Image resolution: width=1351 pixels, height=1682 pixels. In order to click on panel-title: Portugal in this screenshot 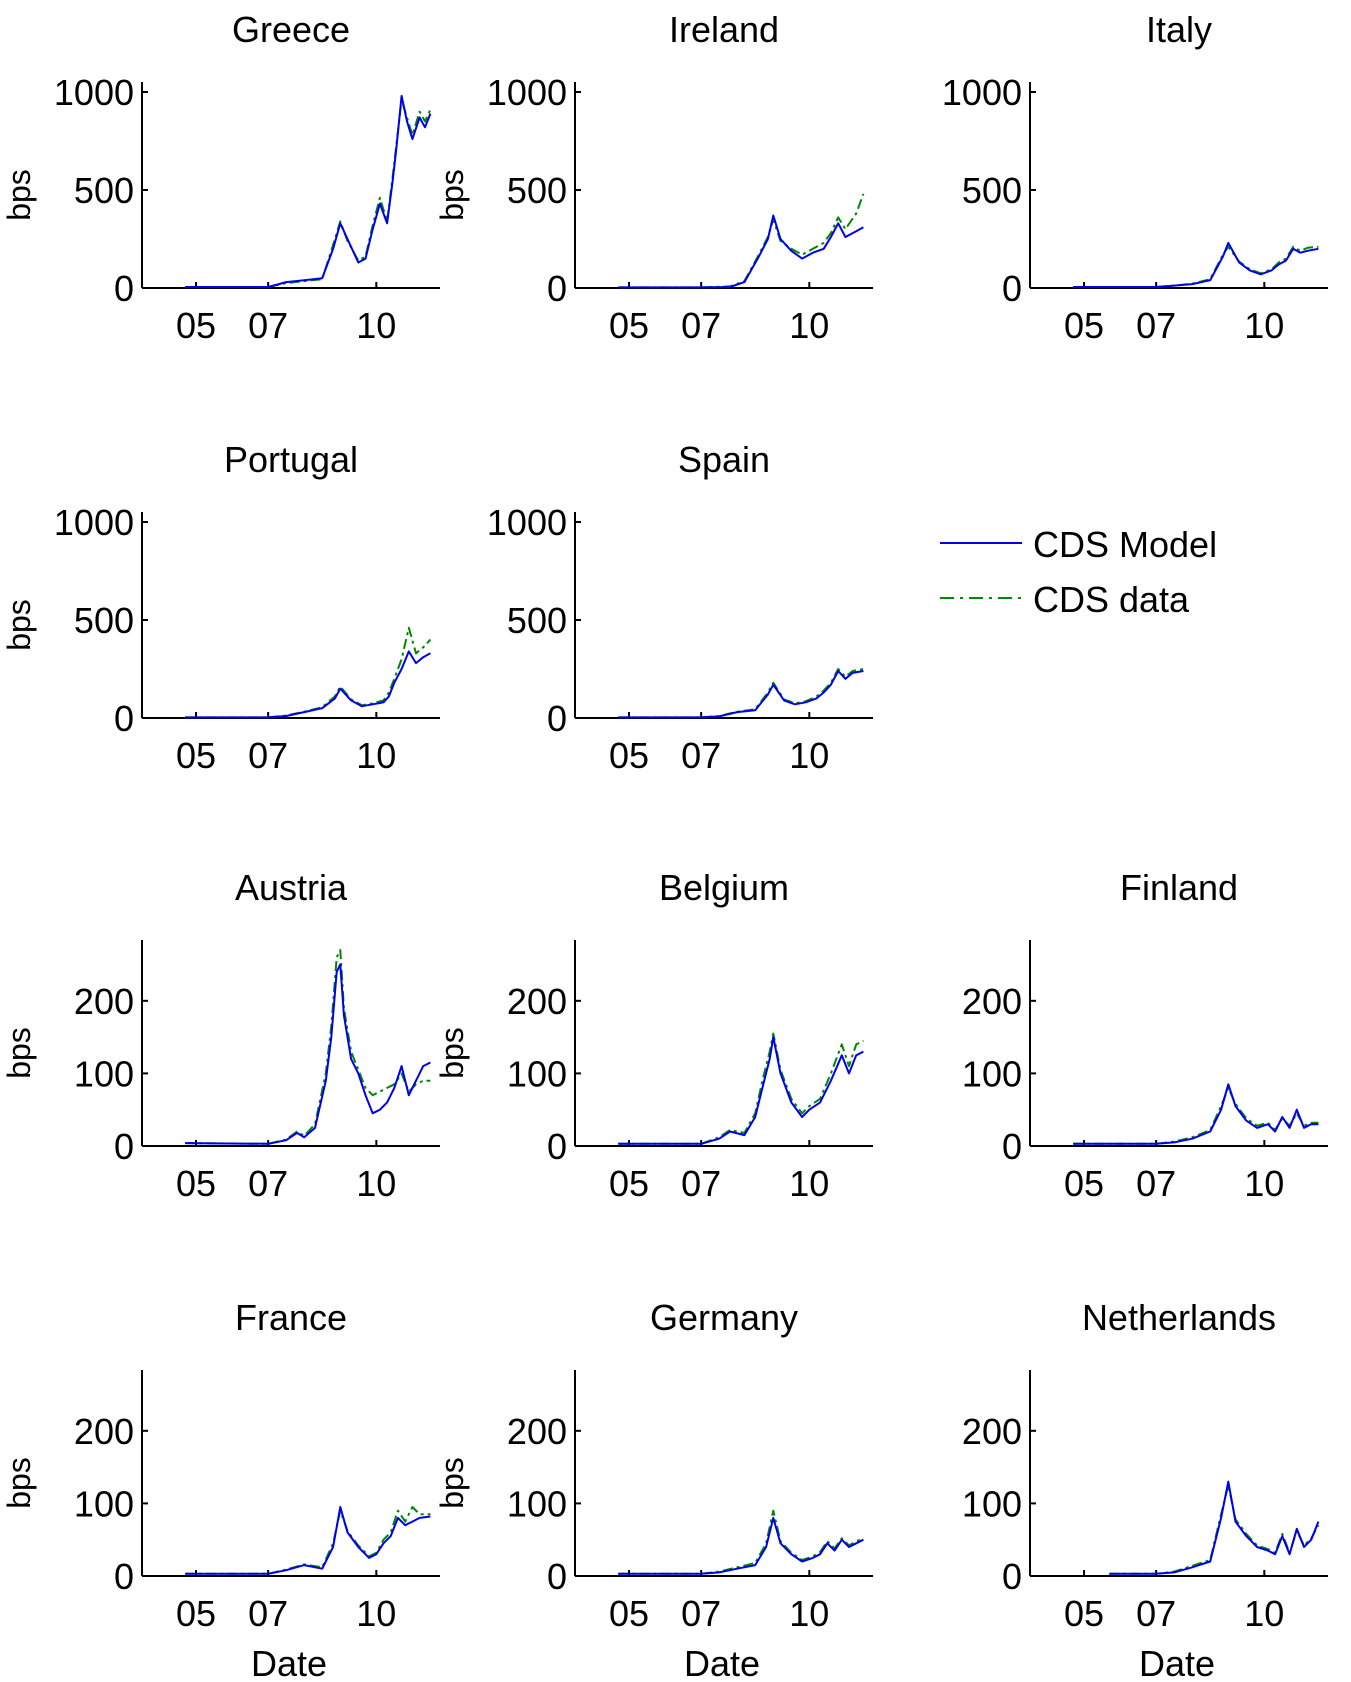, I will do `click(291, 459)`.